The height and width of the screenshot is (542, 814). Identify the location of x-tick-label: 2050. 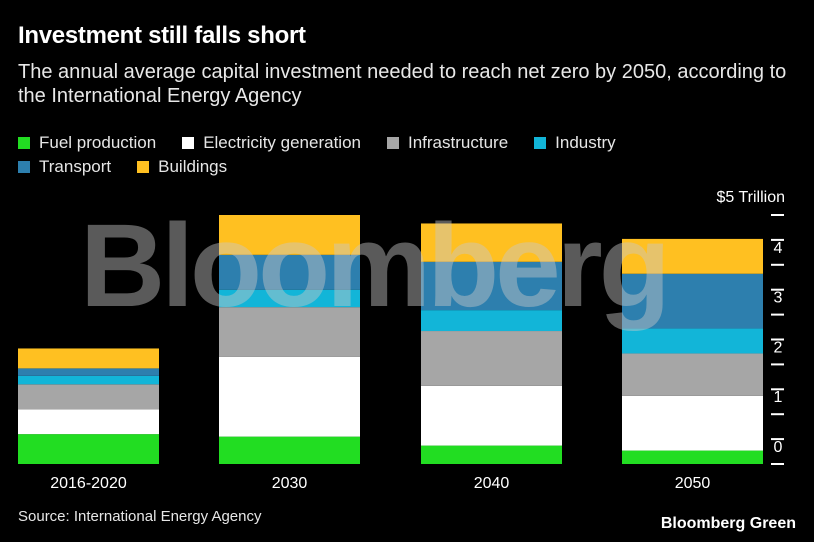
(693, 483).